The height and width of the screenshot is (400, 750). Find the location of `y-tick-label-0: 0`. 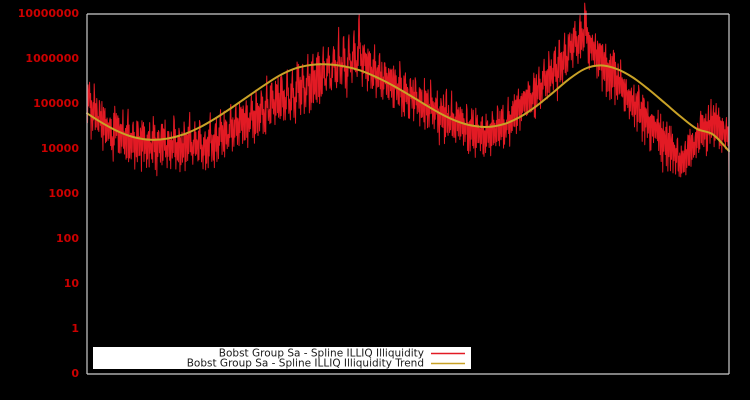

y-tick-label-0: 0 is located at coordinates (75, 373).